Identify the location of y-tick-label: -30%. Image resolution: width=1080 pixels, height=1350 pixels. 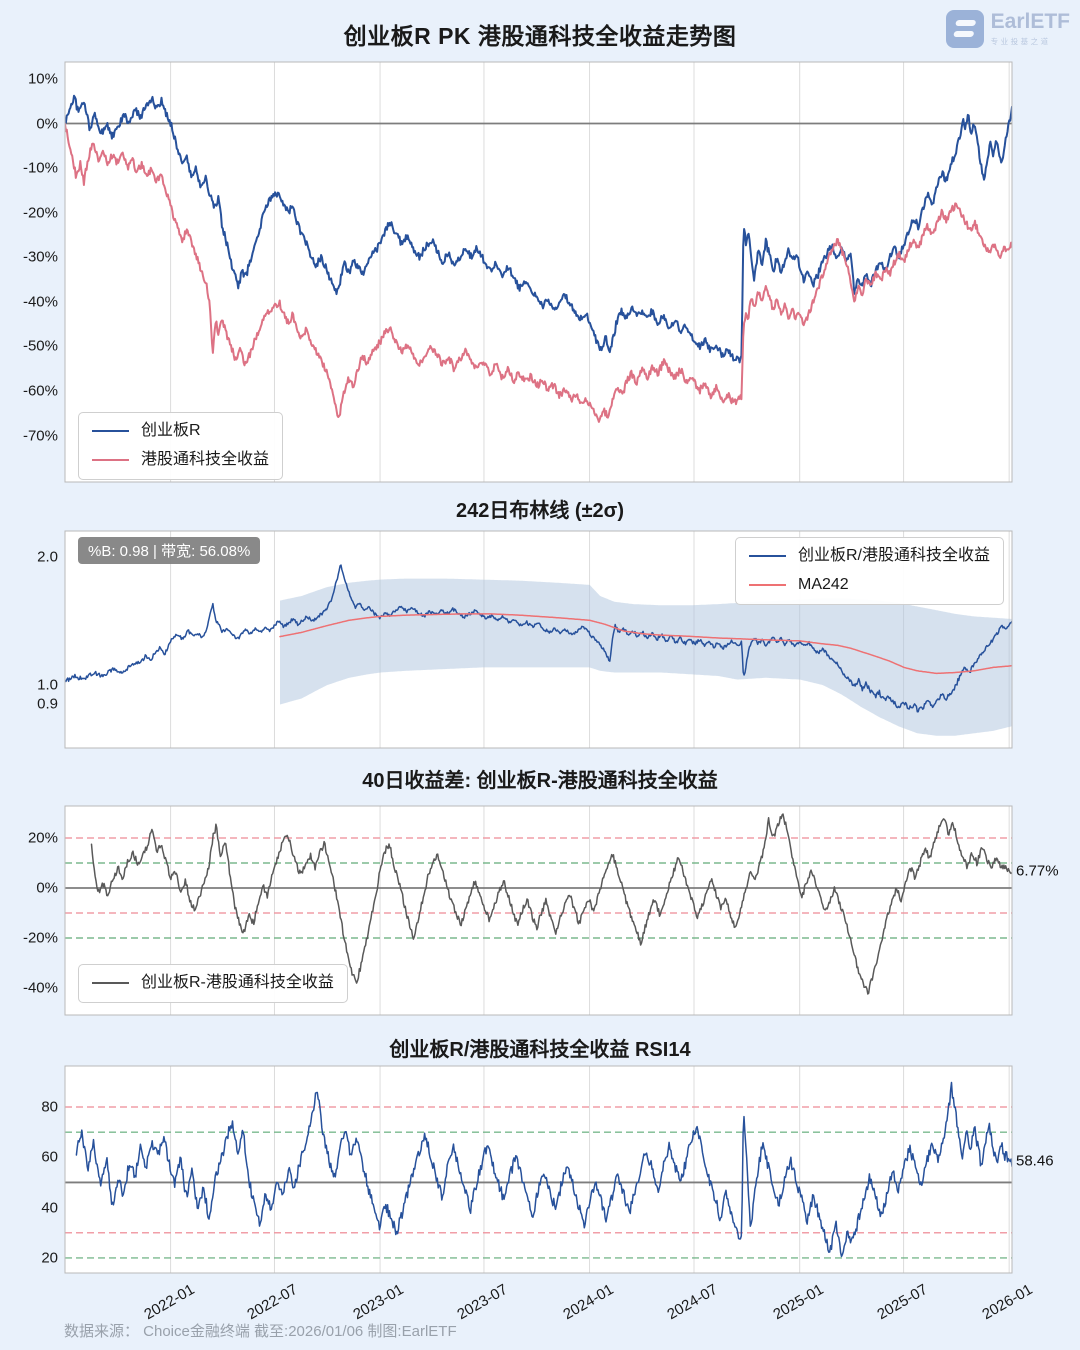
(40, 257).